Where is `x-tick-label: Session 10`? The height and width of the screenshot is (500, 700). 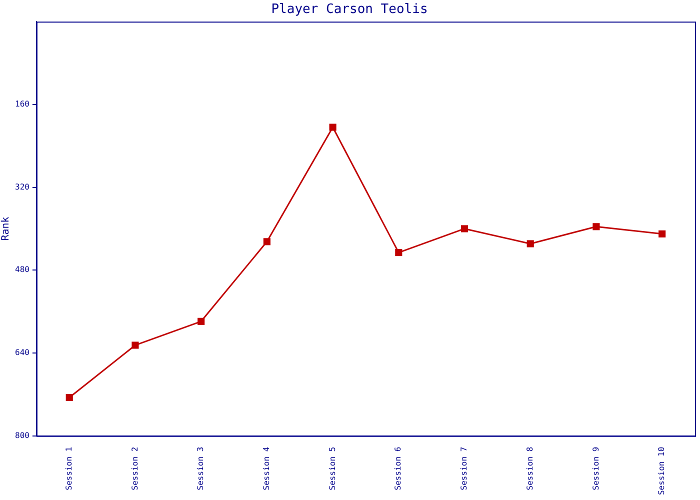
x-tick-label: Session 10 is located at coordinates (661, 471).